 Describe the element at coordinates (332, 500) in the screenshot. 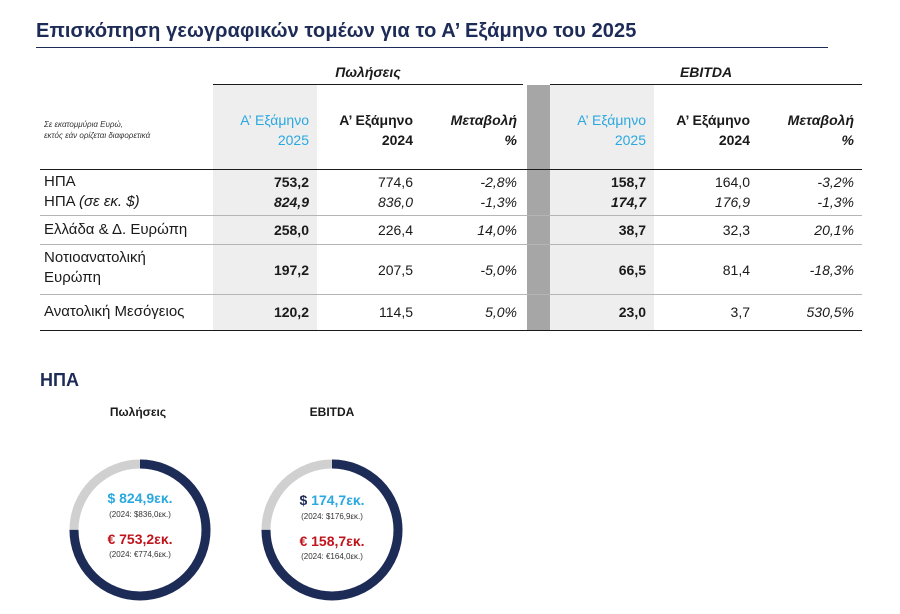

I see `ebitda-usd-value: $ 174,7εκ.` at that location.